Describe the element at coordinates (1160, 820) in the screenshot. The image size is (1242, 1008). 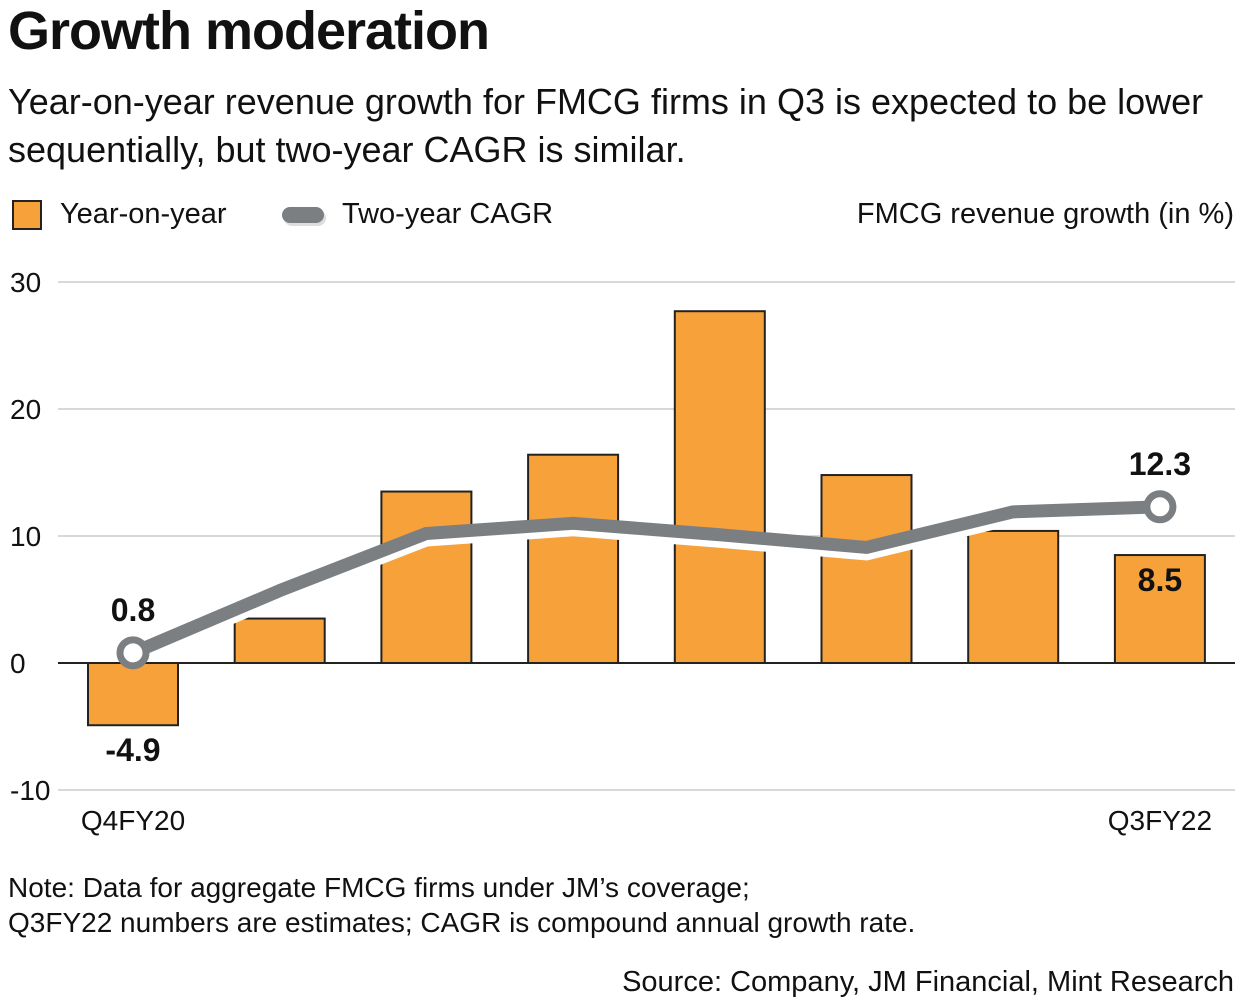
I see `x-tick-label: Q3FY22` at that location.